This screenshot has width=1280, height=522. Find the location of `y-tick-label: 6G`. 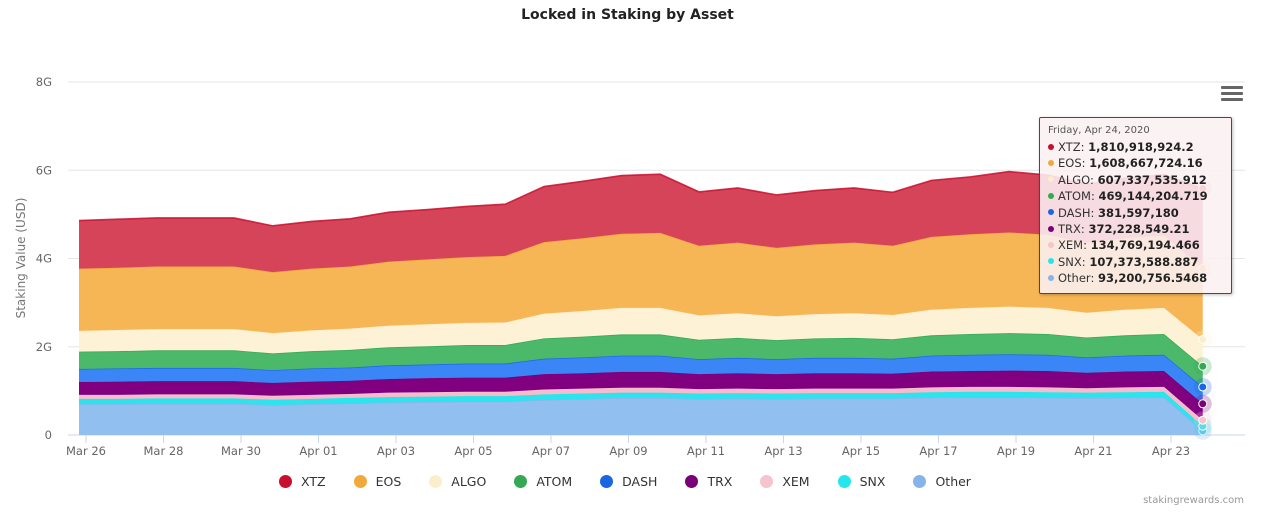

y-tick-label: 6G is located at coordinates (44, 170).